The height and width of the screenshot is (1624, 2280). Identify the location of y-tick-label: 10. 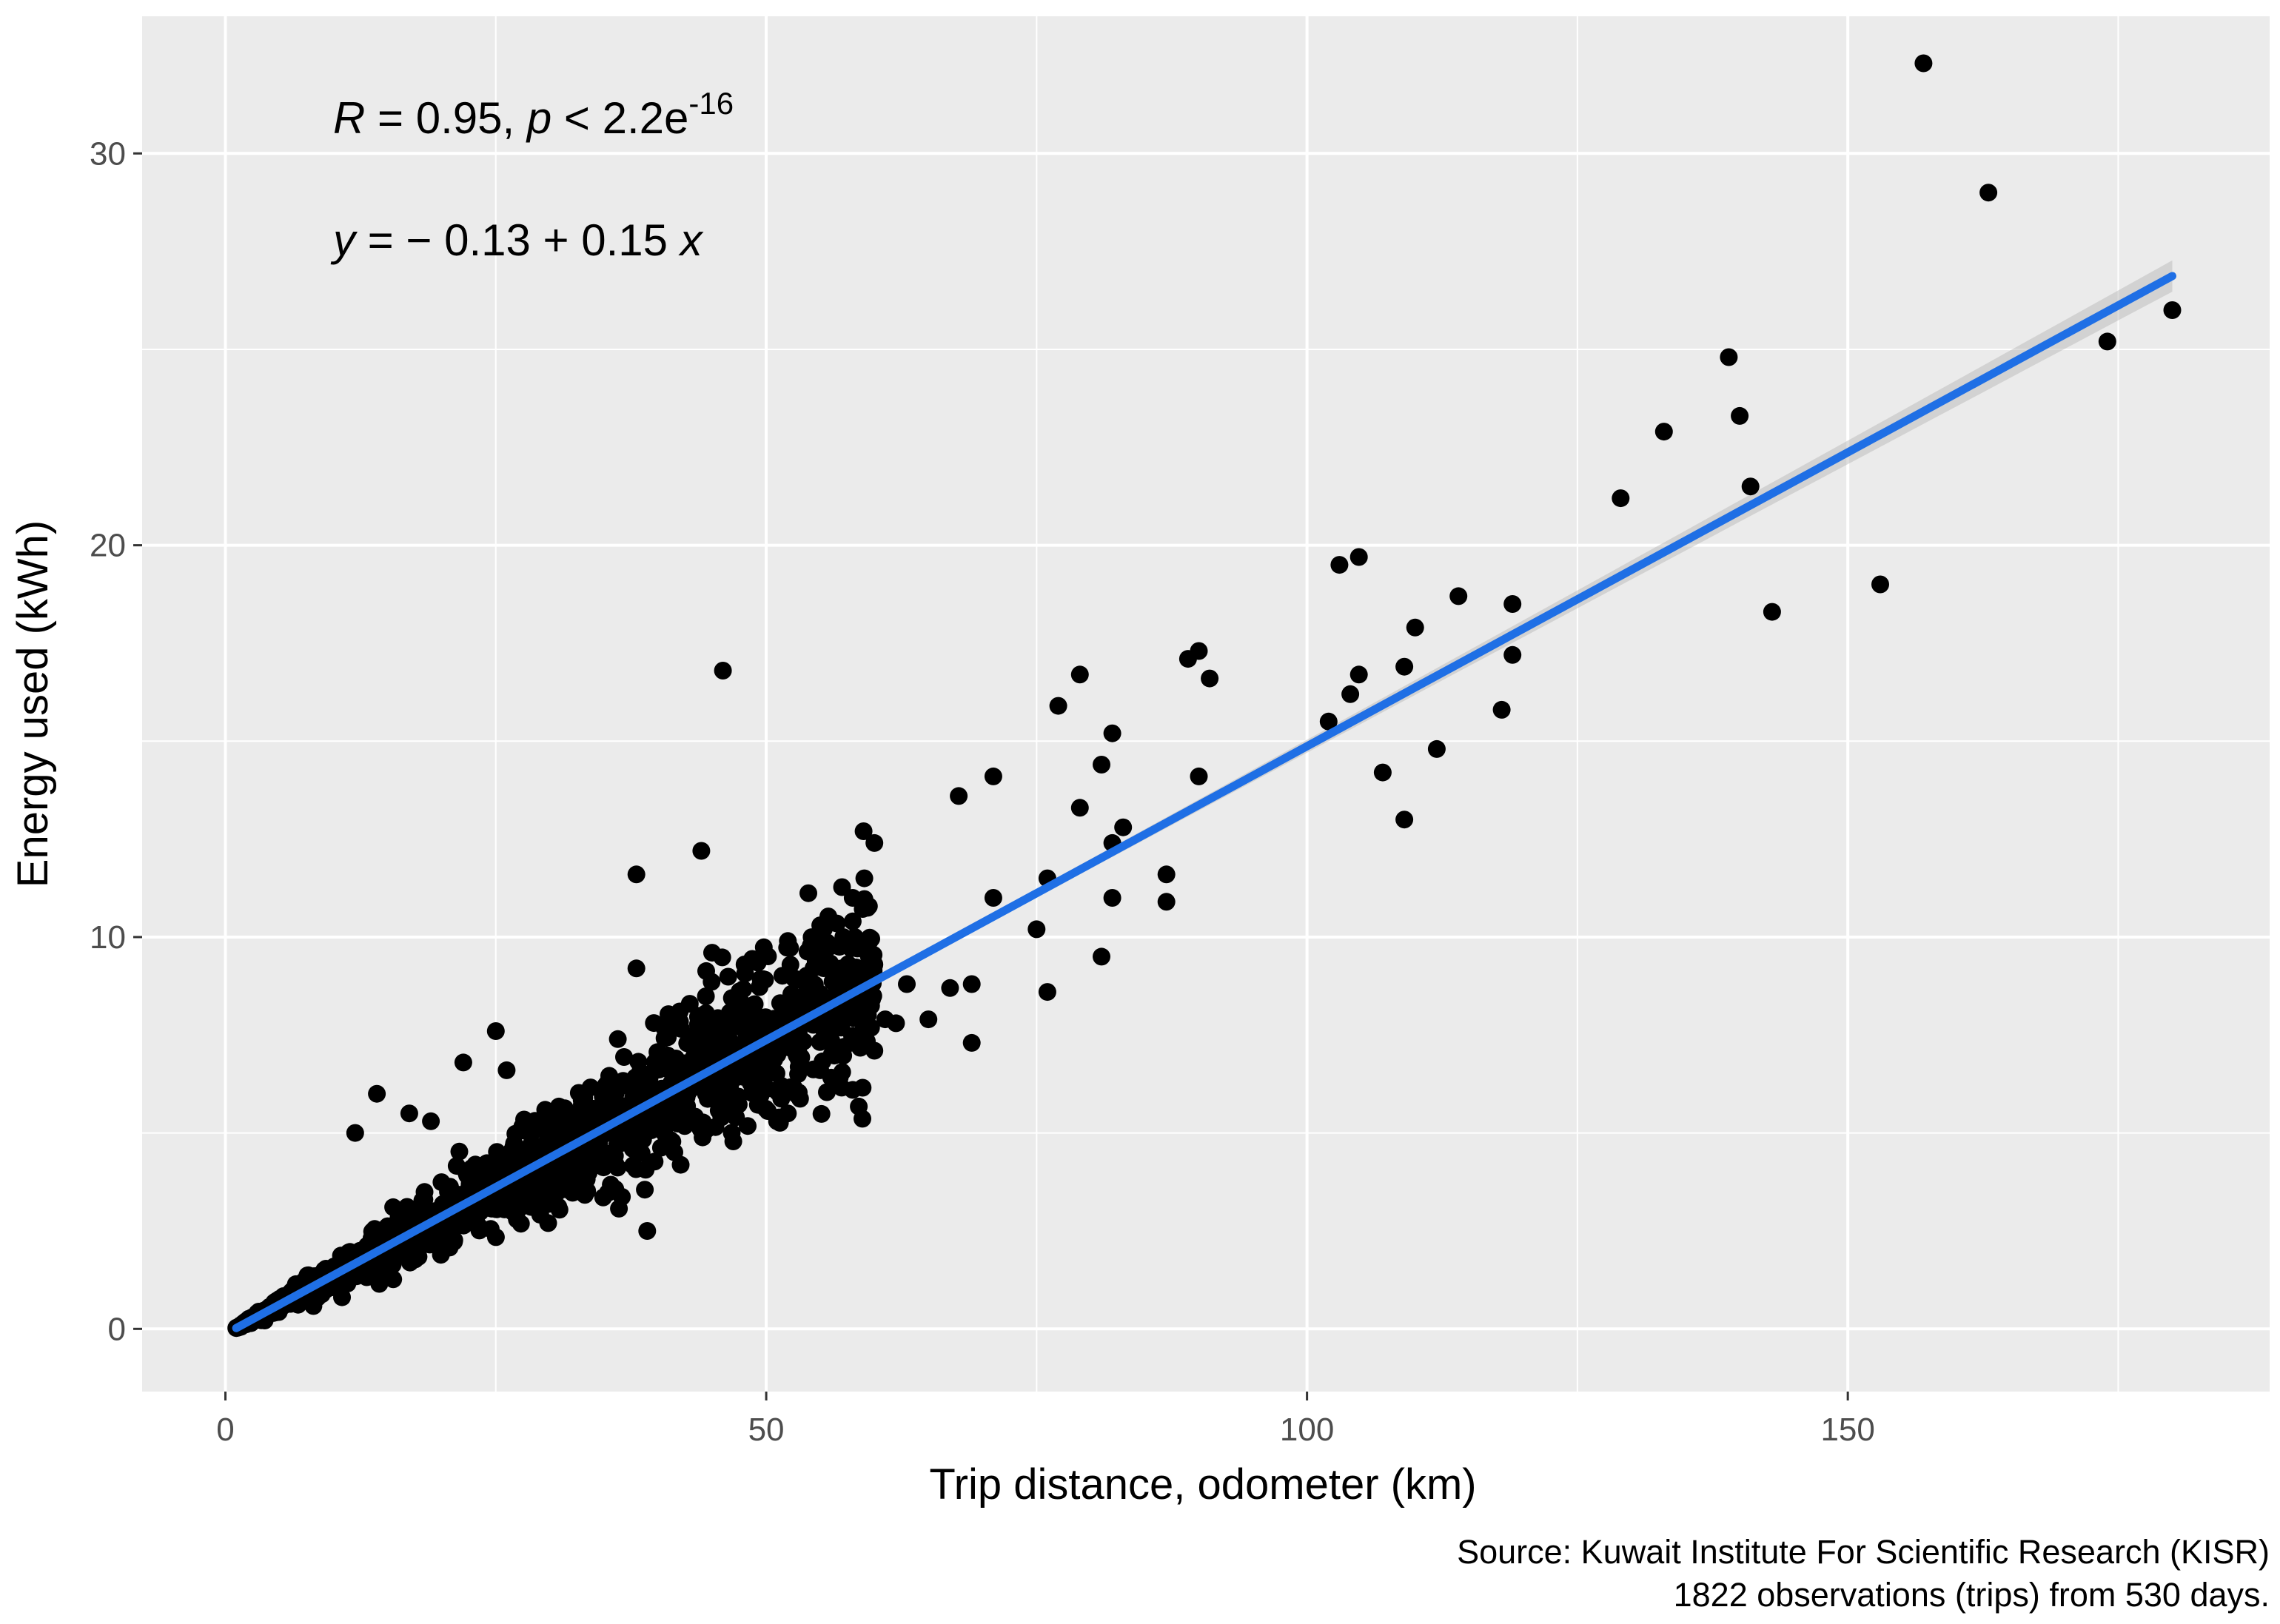
(108, 937).